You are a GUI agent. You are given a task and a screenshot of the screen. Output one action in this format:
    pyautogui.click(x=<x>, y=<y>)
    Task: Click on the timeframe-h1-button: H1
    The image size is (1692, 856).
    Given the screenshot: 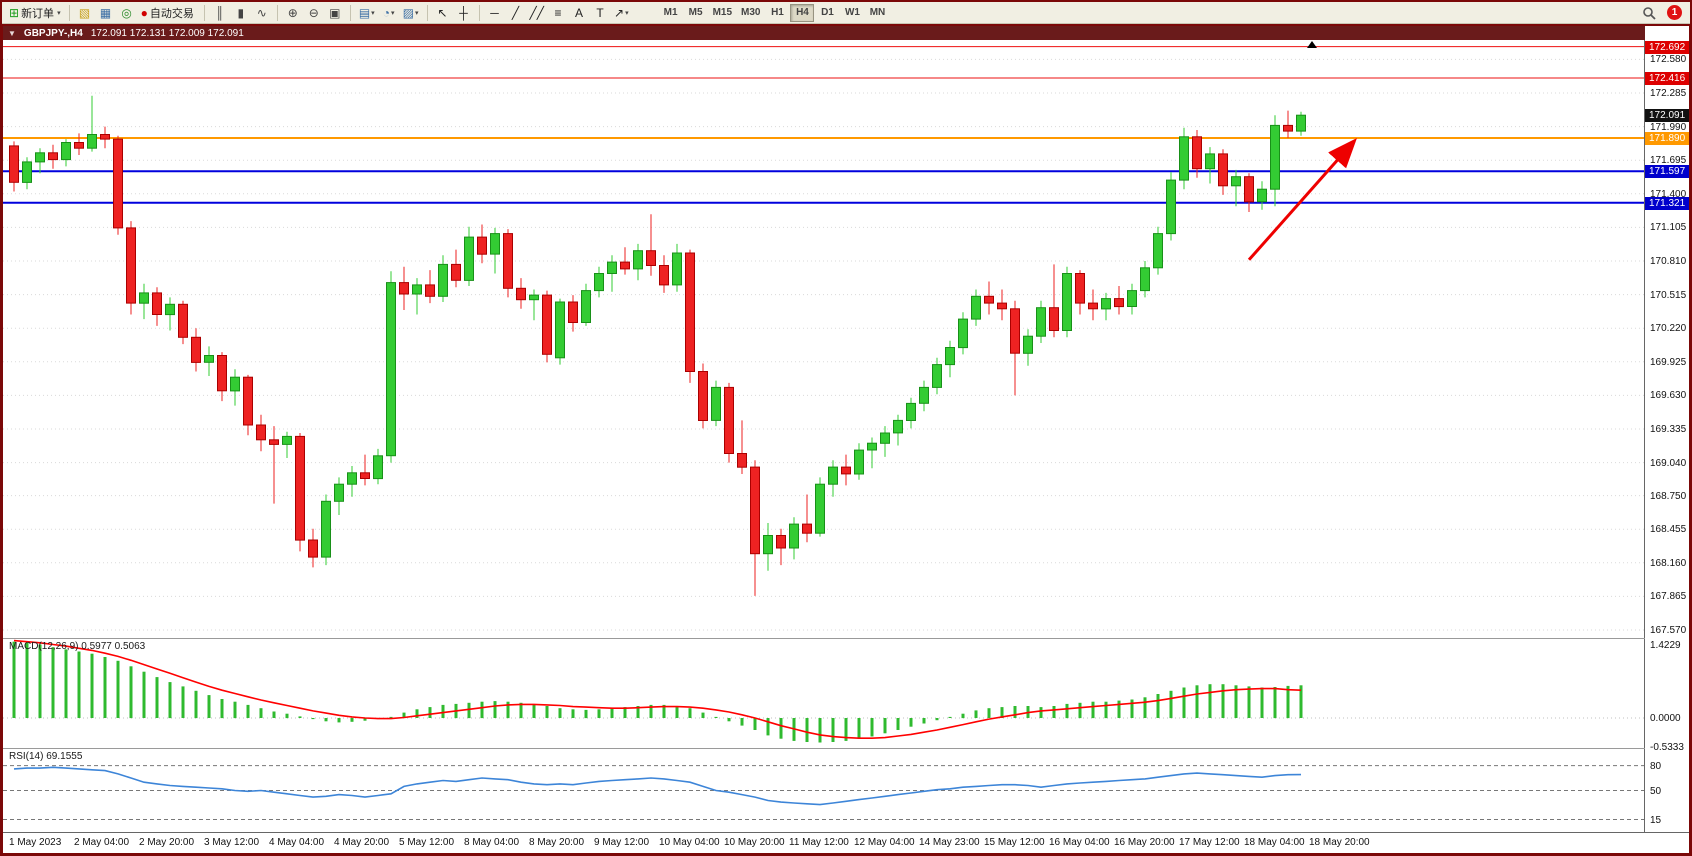 What is the action you would take?
    pyautogui.click(x=777, y=12)
    